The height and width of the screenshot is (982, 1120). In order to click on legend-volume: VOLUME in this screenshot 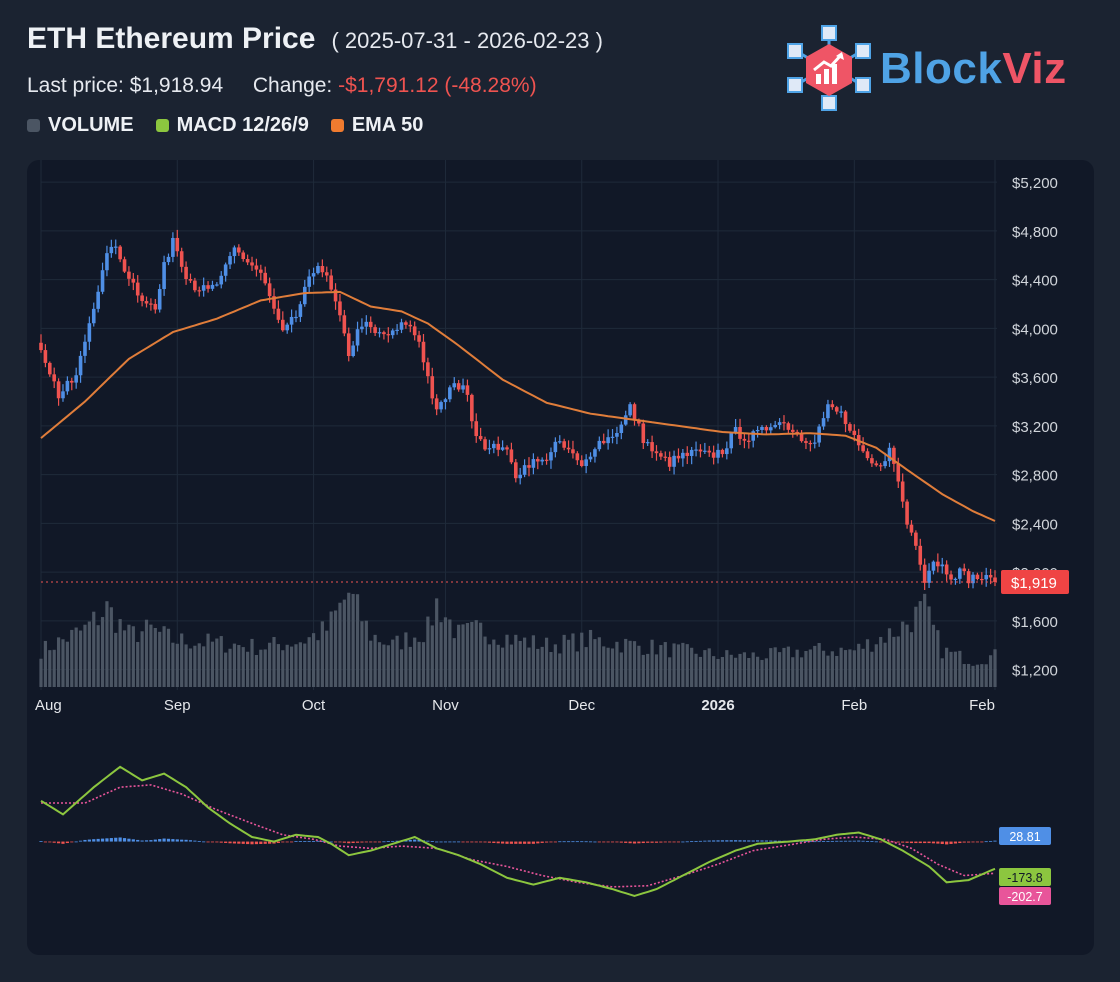, I will do `click(80, 125)`.